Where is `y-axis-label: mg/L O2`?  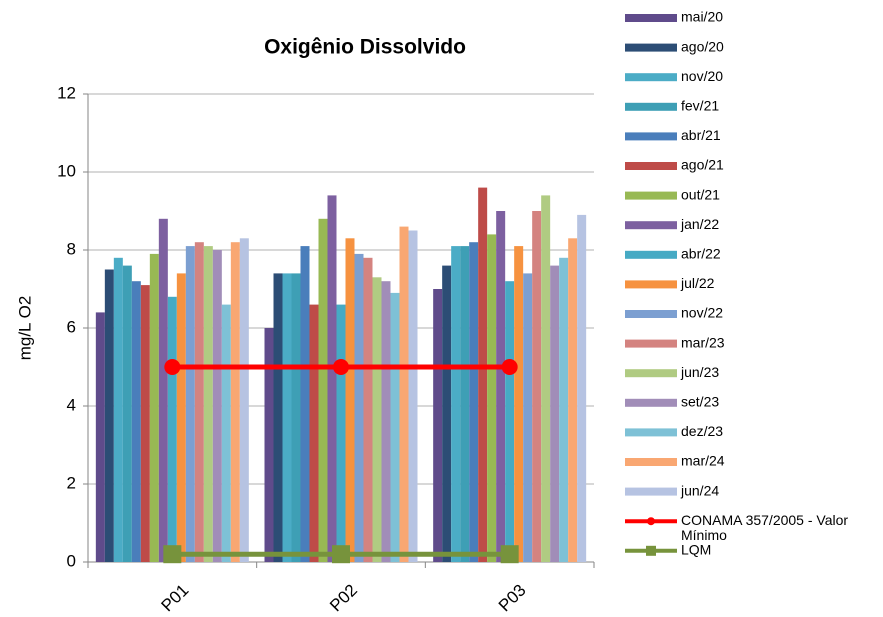 y-axis-label: mg/L O2 is located at coordinates (24, 328).